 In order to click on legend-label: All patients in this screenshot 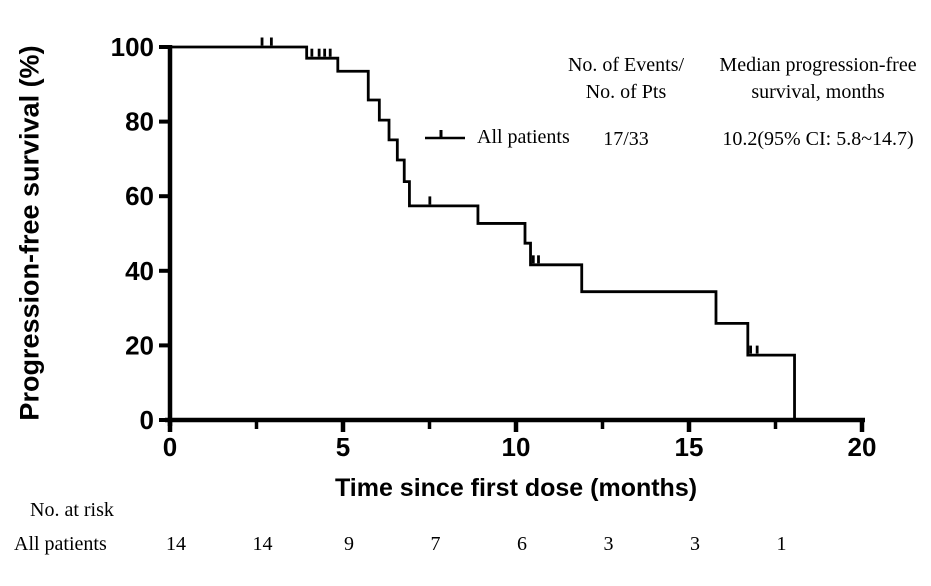, I will do `click(523, 137)`.